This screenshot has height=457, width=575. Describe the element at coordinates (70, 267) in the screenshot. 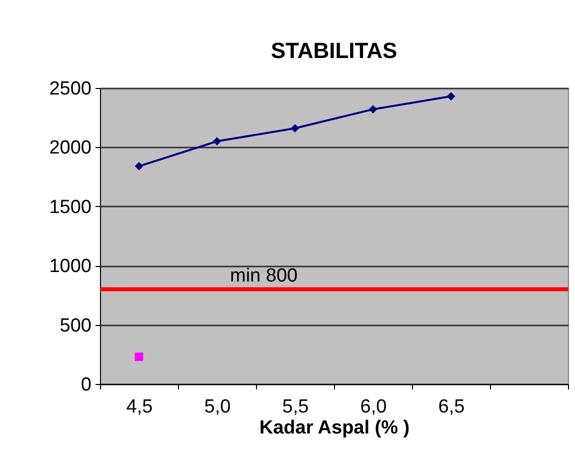

I see `y-tick-label: 1000` at that location.